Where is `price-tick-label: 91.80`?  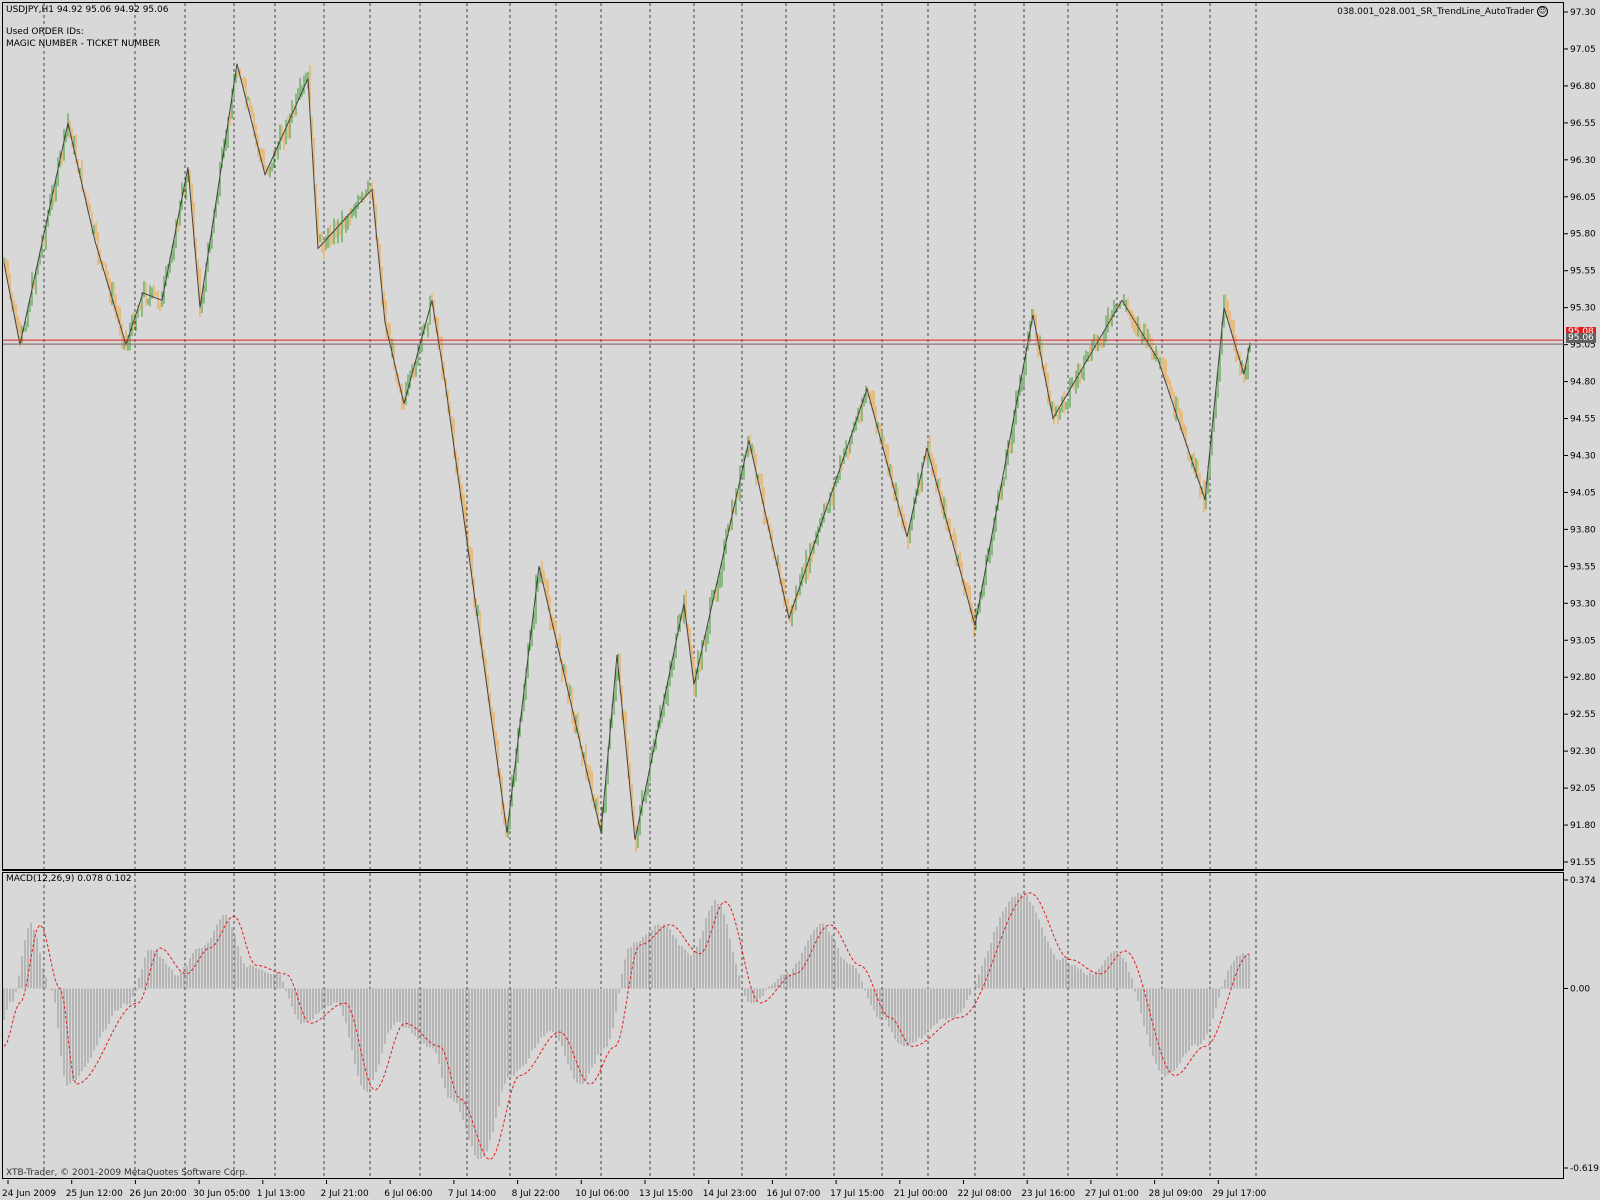 price-tick-label: 91.80 is located at coordinates (1583, 826).